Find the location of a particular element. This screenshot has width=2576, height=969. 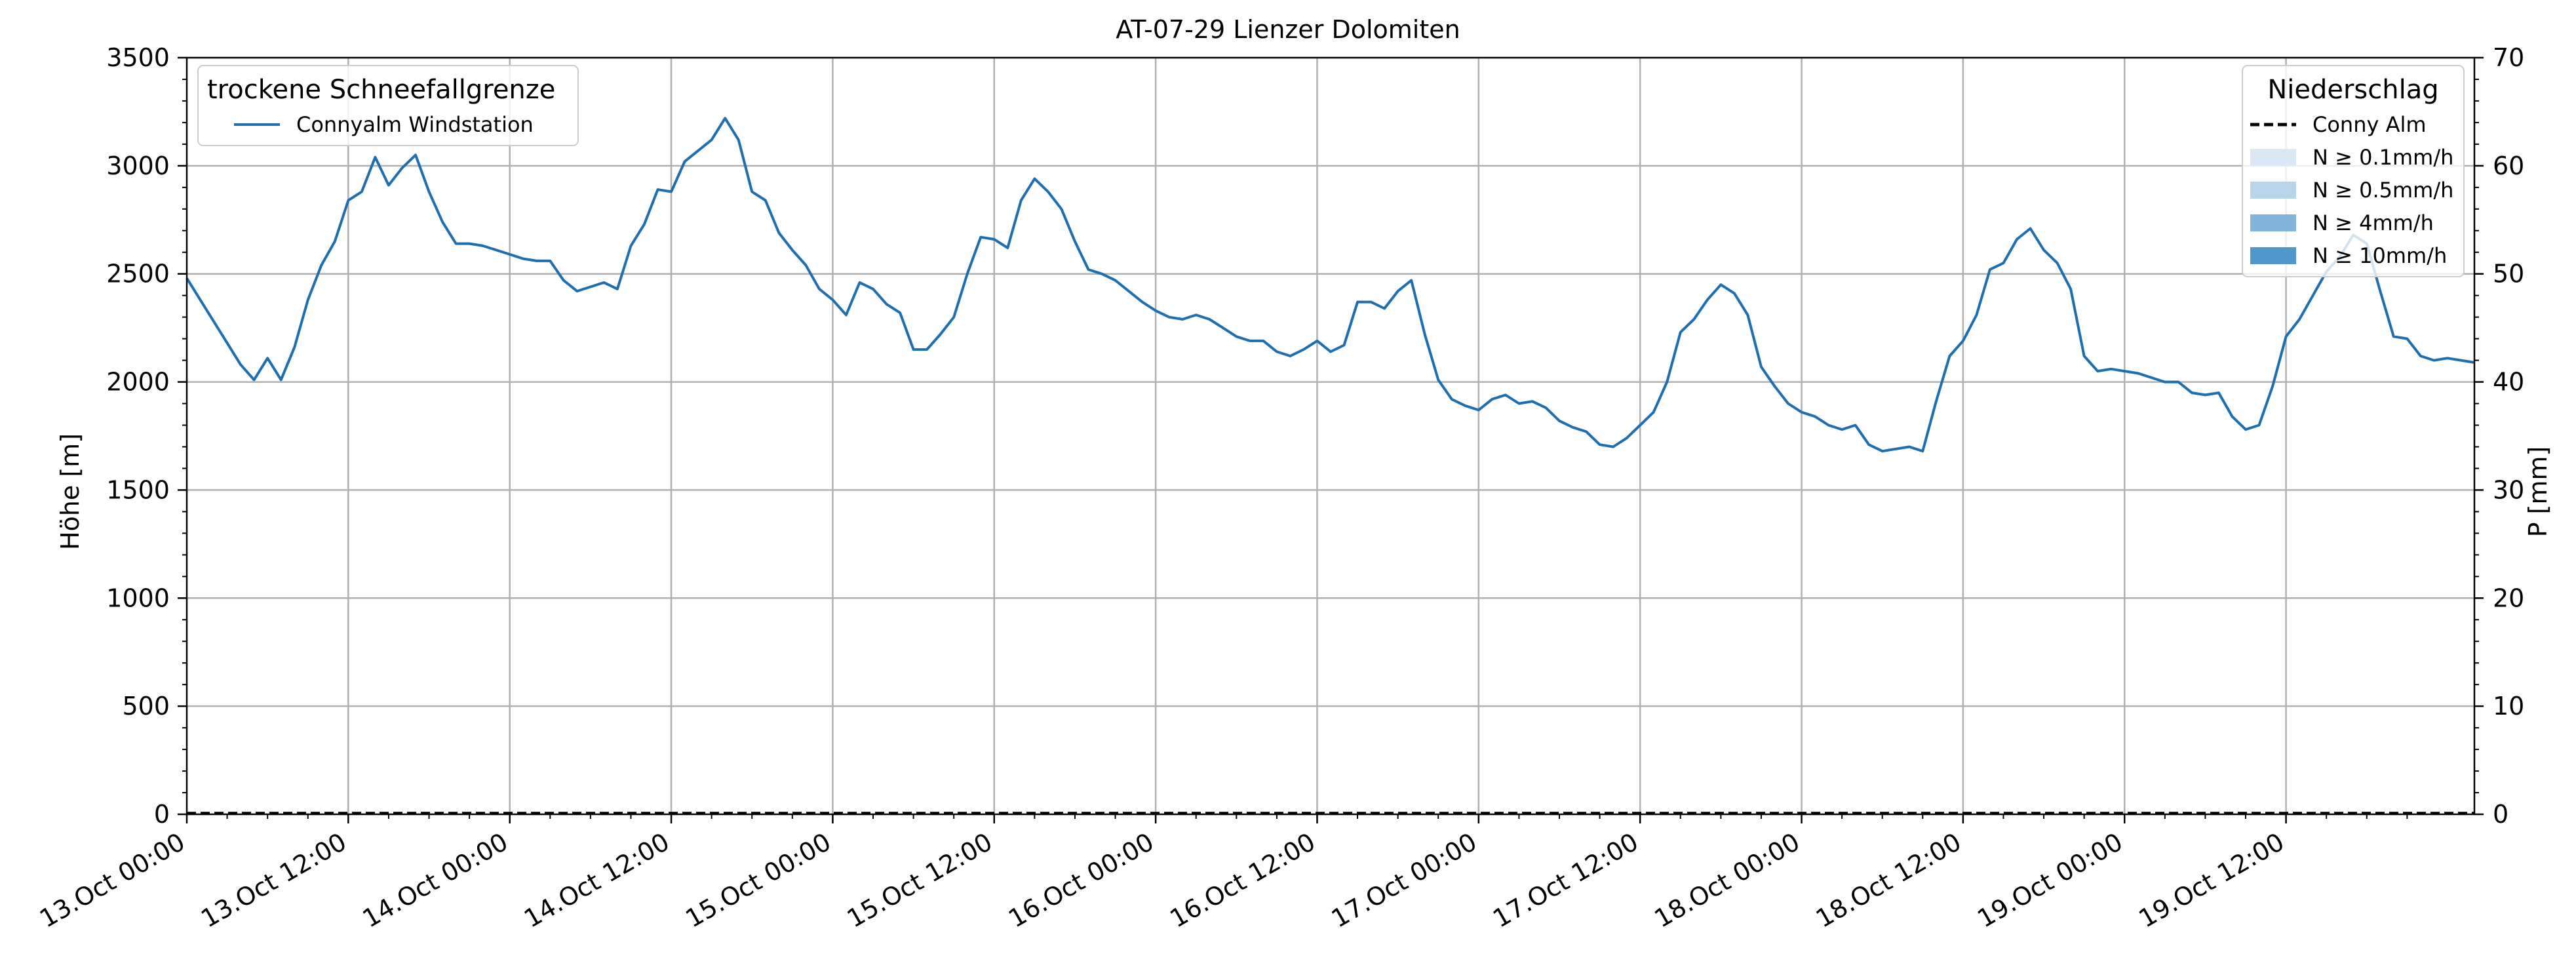

y-axis-label-left: Höhe [m] is located at coordinates (70, 491).